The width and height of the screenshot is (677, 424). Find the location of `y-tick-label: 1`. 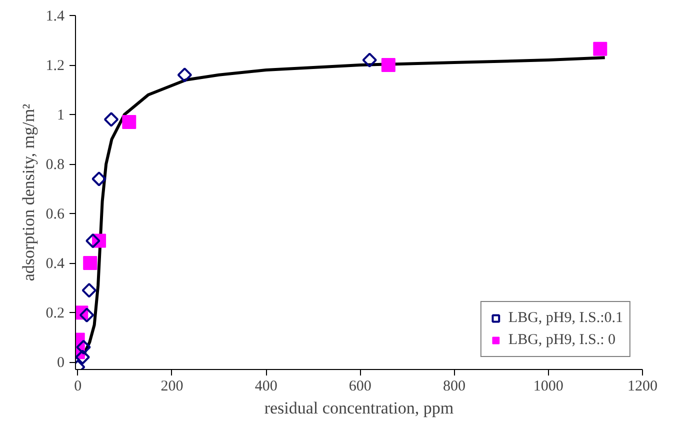

y-tick-label: 1 is located at coordinates (60, 116).